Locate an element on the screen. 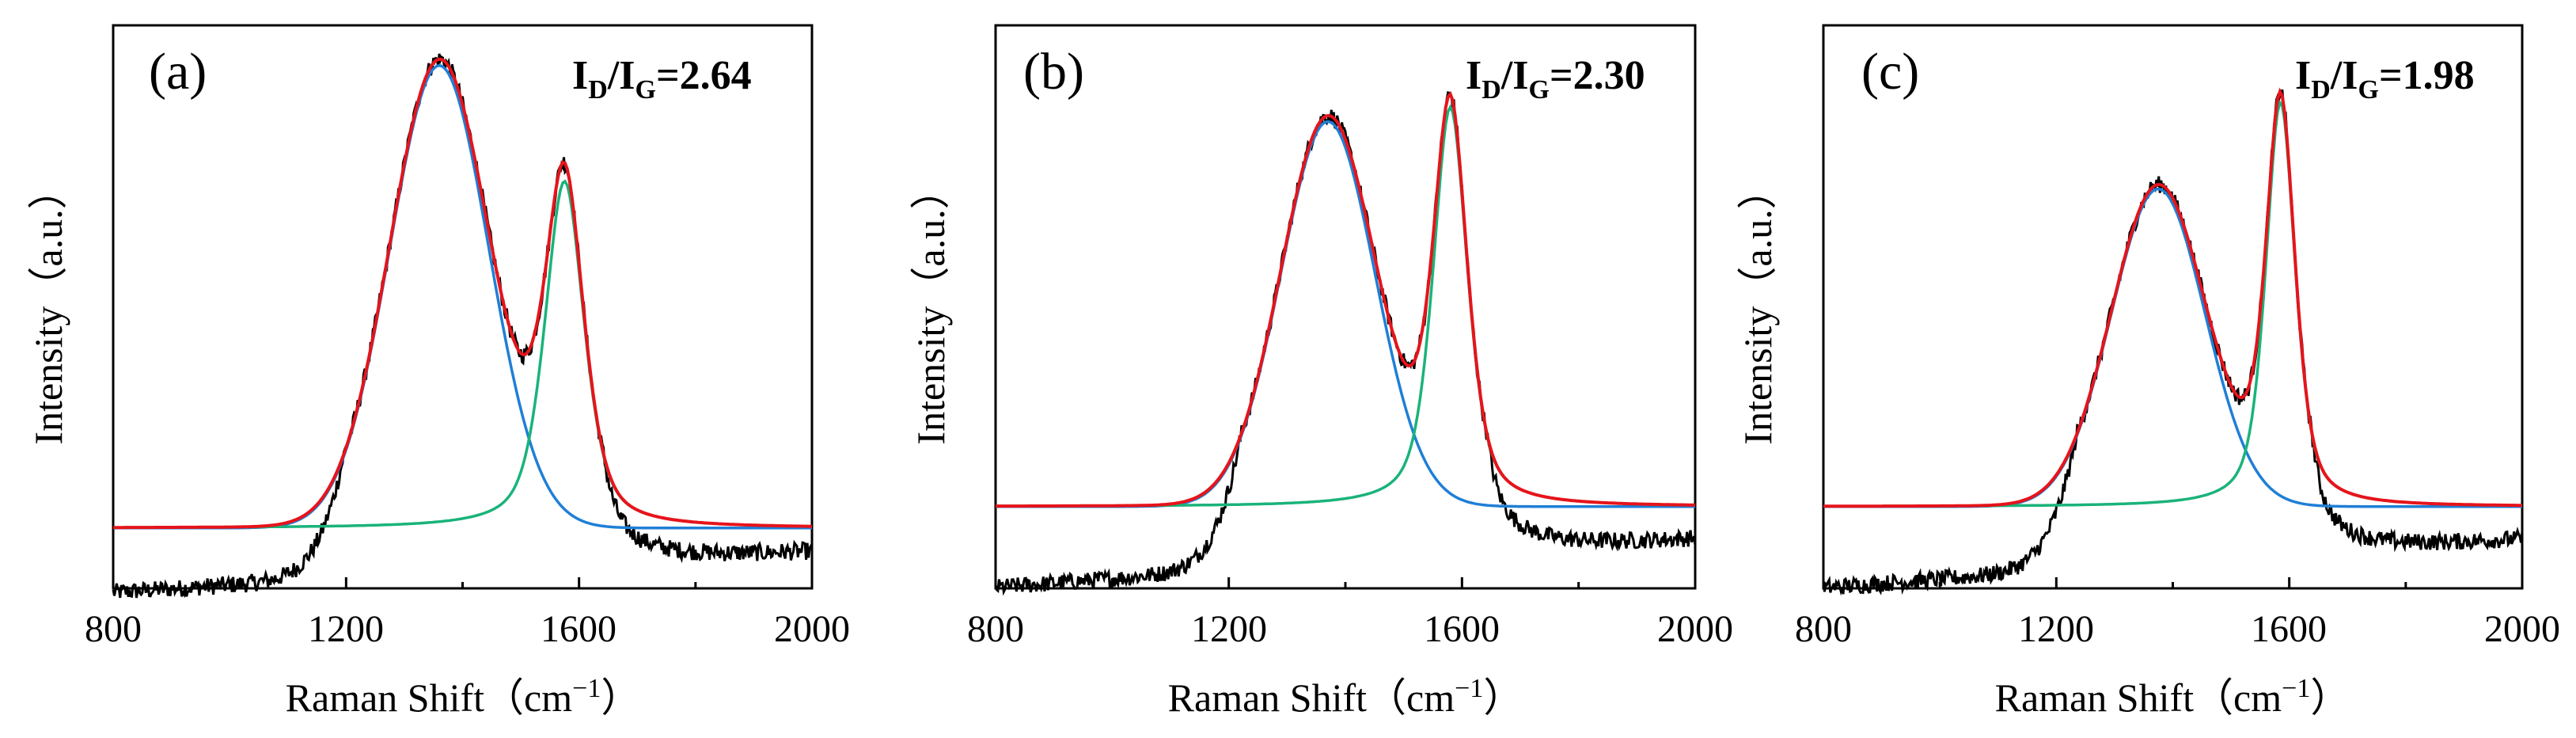 The height and width of the screenshot is (738, 2576). intensity-ratio-label: ID/IG=1.98 is located at coordinates (2385, 79).